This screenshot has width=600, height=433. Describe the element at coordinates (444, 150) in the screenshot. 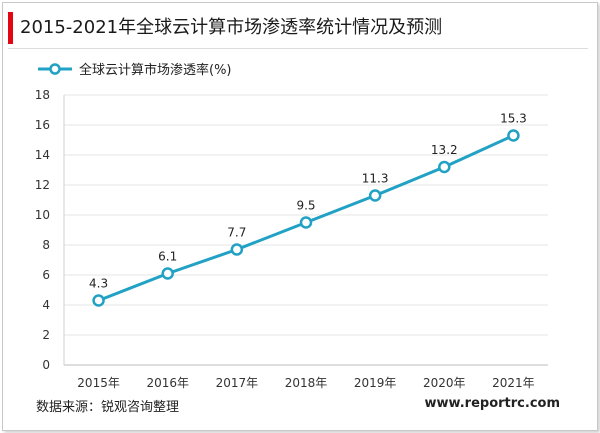

I see `data-label: 13.2` at that location.